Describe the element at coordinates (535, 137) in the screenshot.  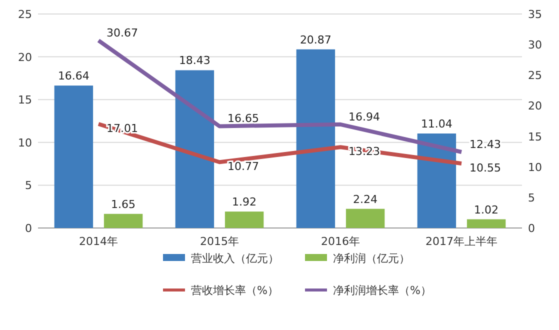
I see `y2-tick-label: 15` at that location.